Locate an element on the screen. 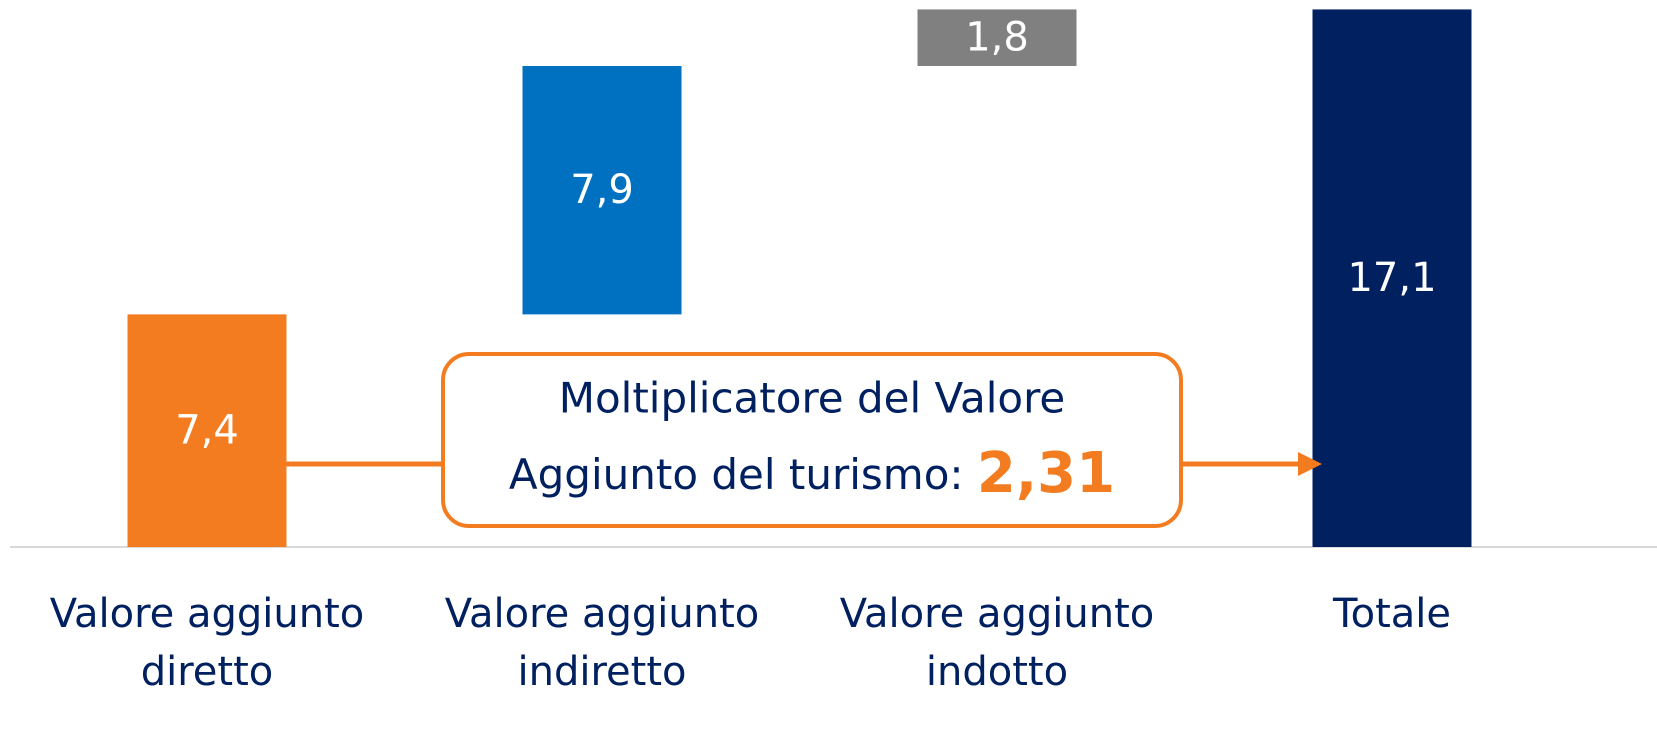  x-tick-label: Valore aggiunto diretto is located at coordinates (207, 643).